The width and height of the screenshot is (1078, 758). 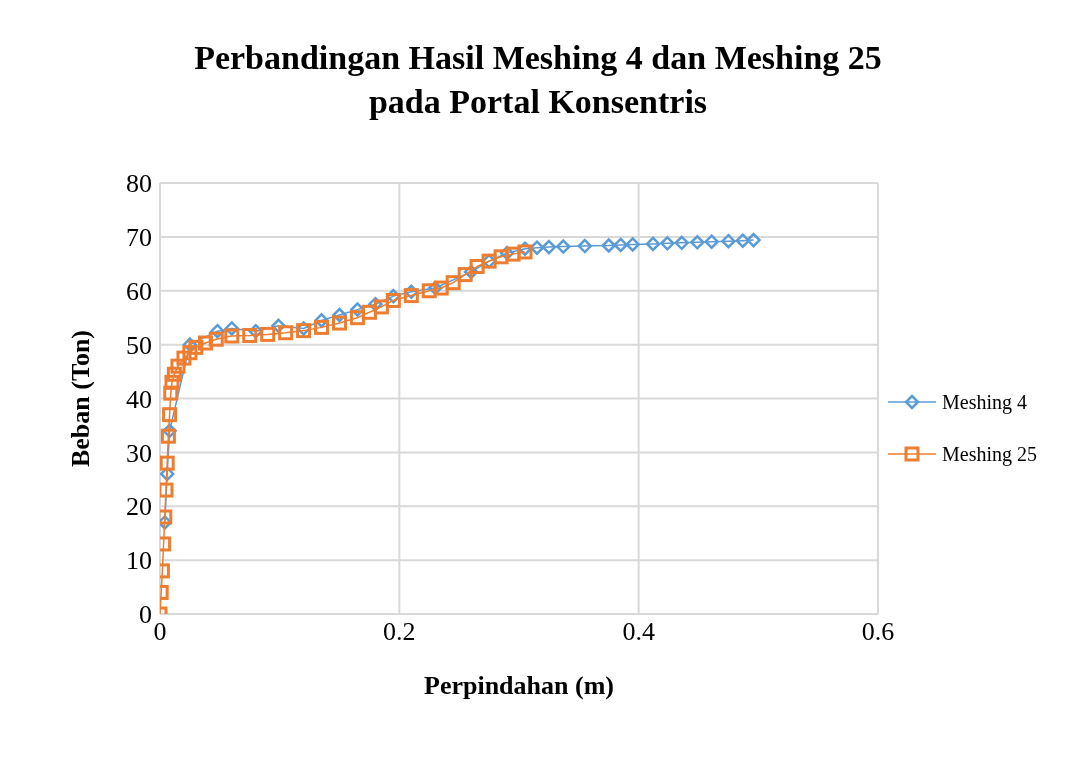 I want to click on x-tick-label: 0.6, so click(x=878, y=632).